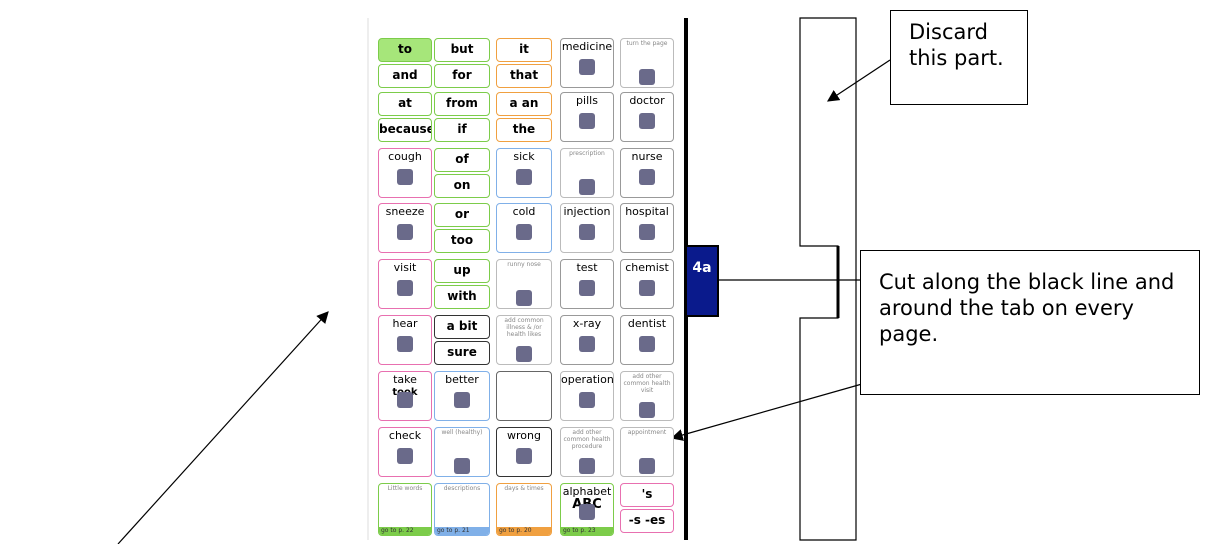  What do you see at coordinates (647, 156) in the screenshot?
I see `cell-label: nurse` at bounding box center [647, 156].